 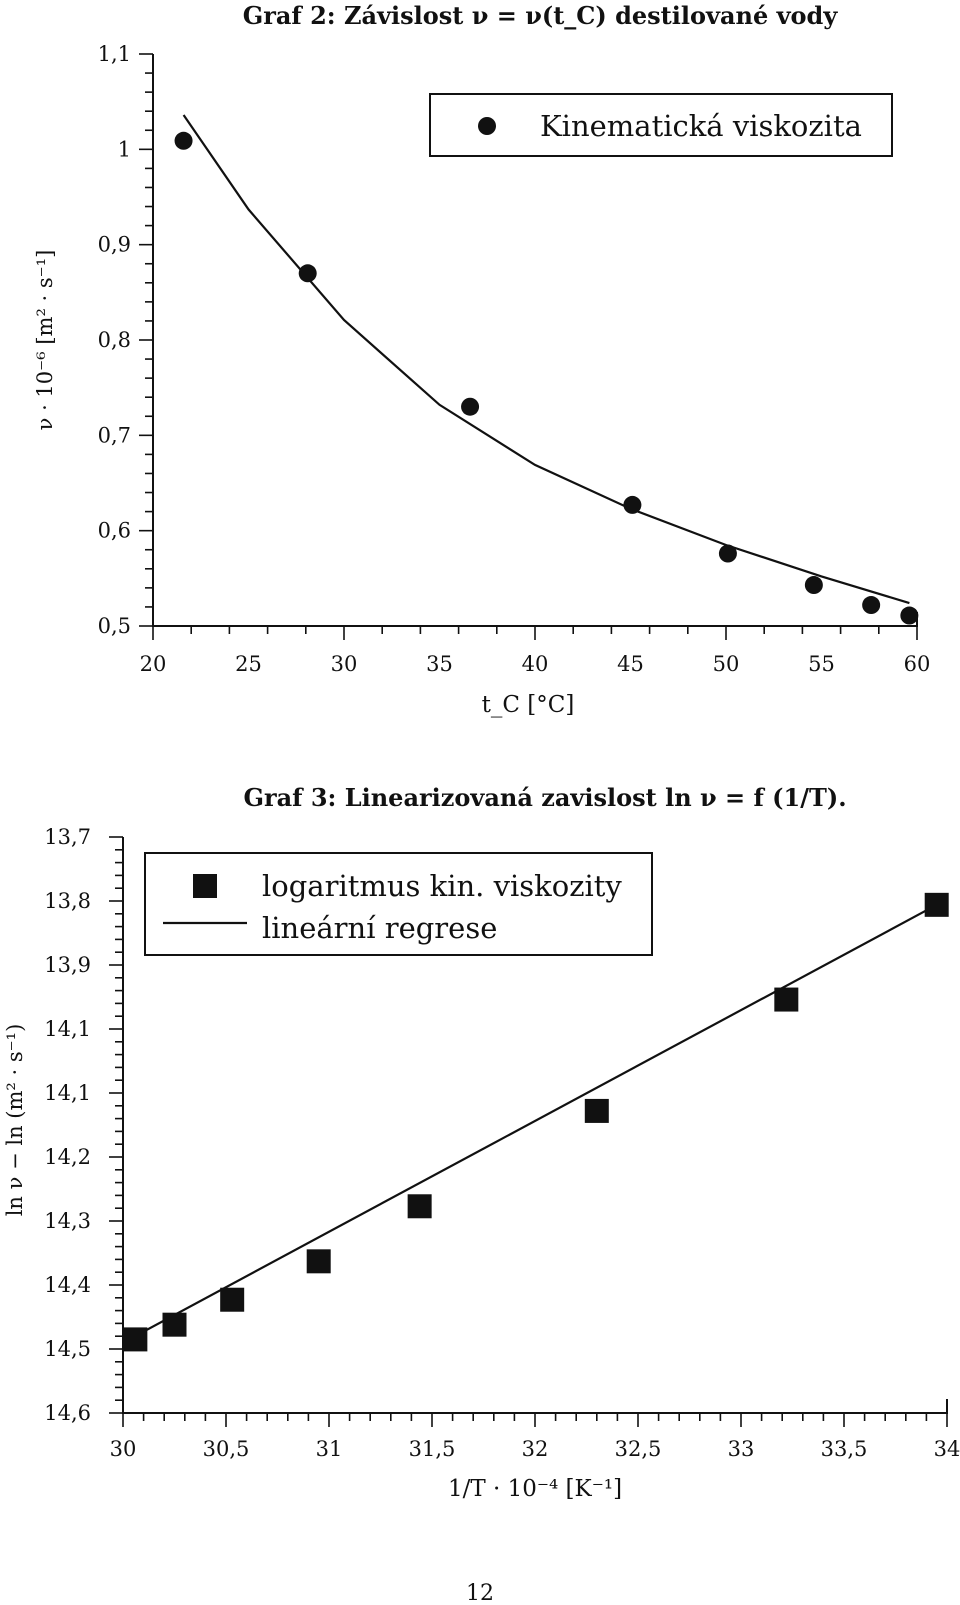 What do you see at coordinates (844, 1449) in the screenshot?
I see `chart2-x-tick-label: 33,5` at bounding box center [844, 1449].